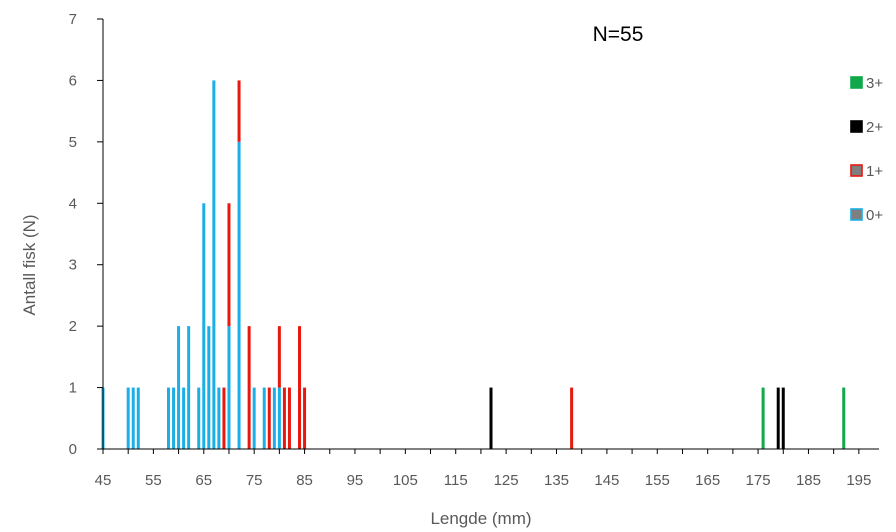  Describe the element at coordinates (355, 480) in the screenshot. I see `x-tick-label: 95` at that location.